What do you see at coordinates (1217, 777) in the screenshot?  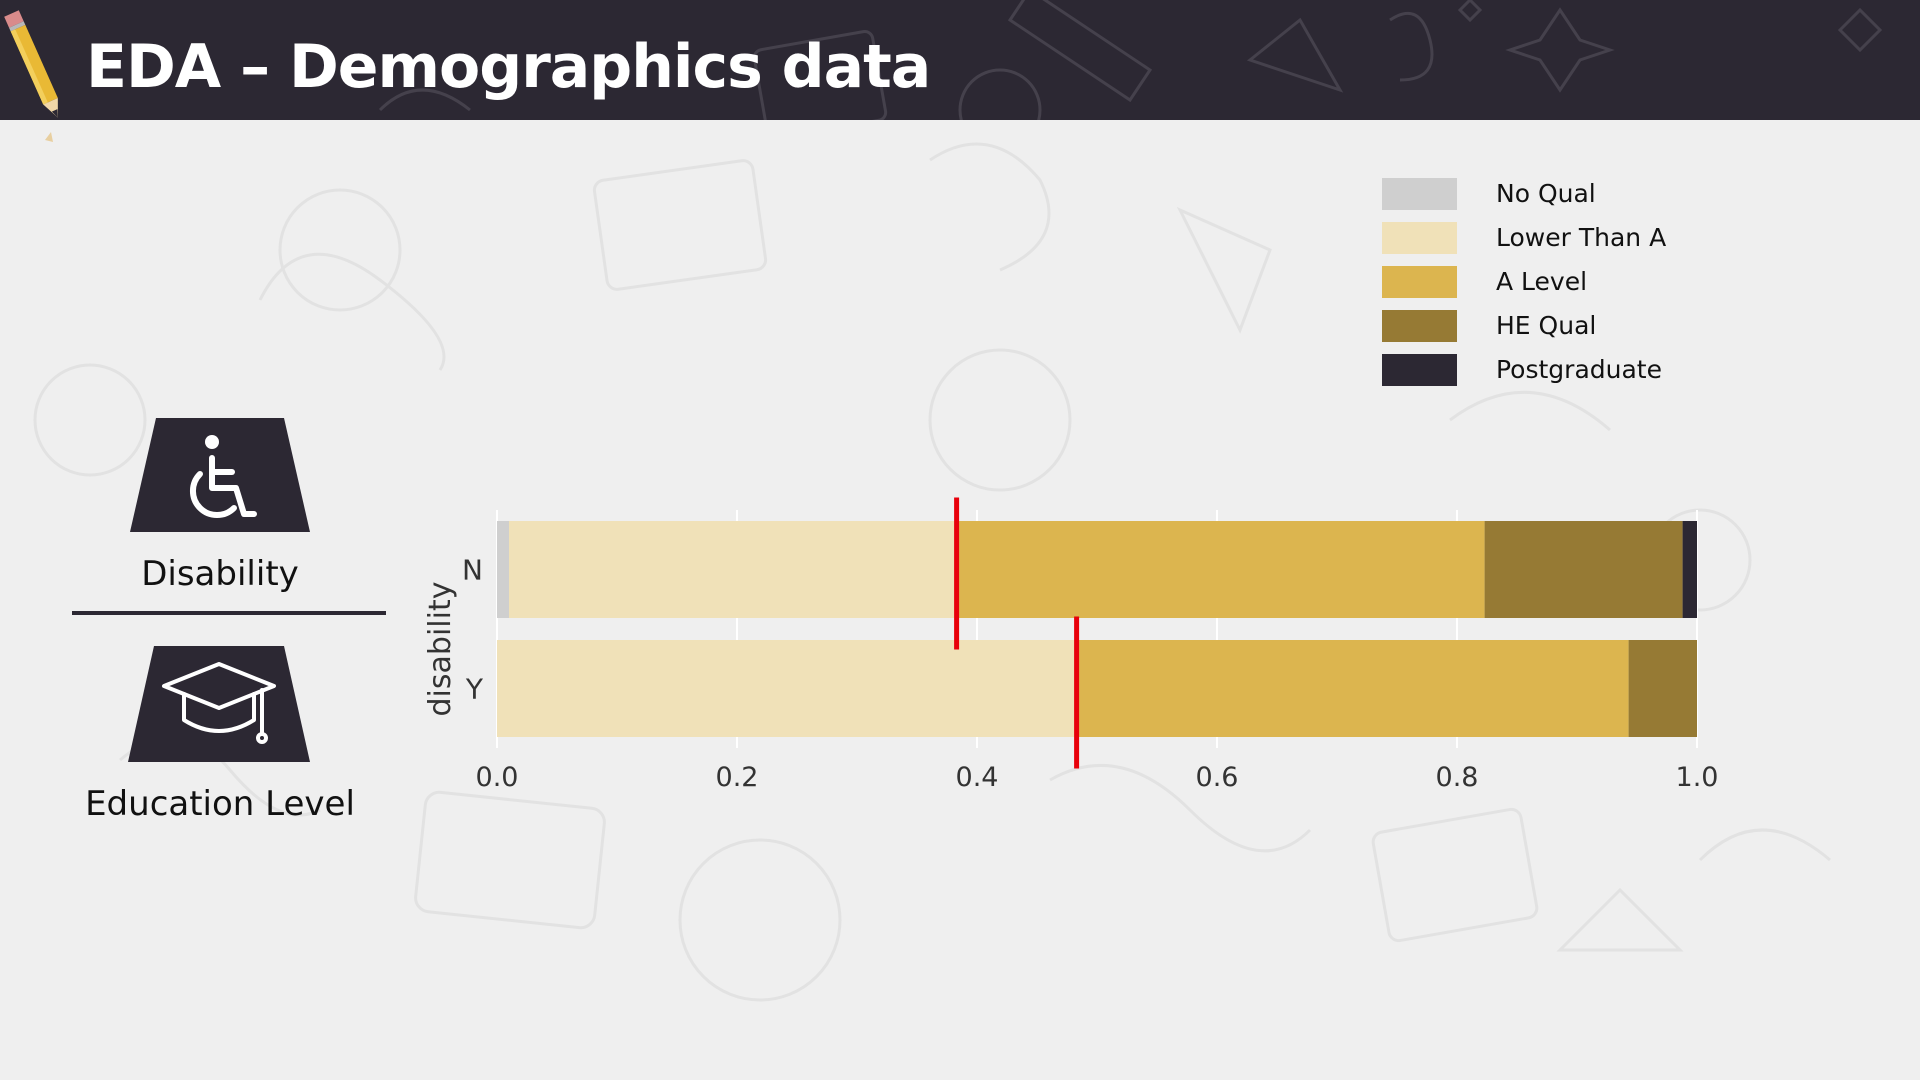 I see `x-tick-label: 0.6` at bounding box center [1217, 777].